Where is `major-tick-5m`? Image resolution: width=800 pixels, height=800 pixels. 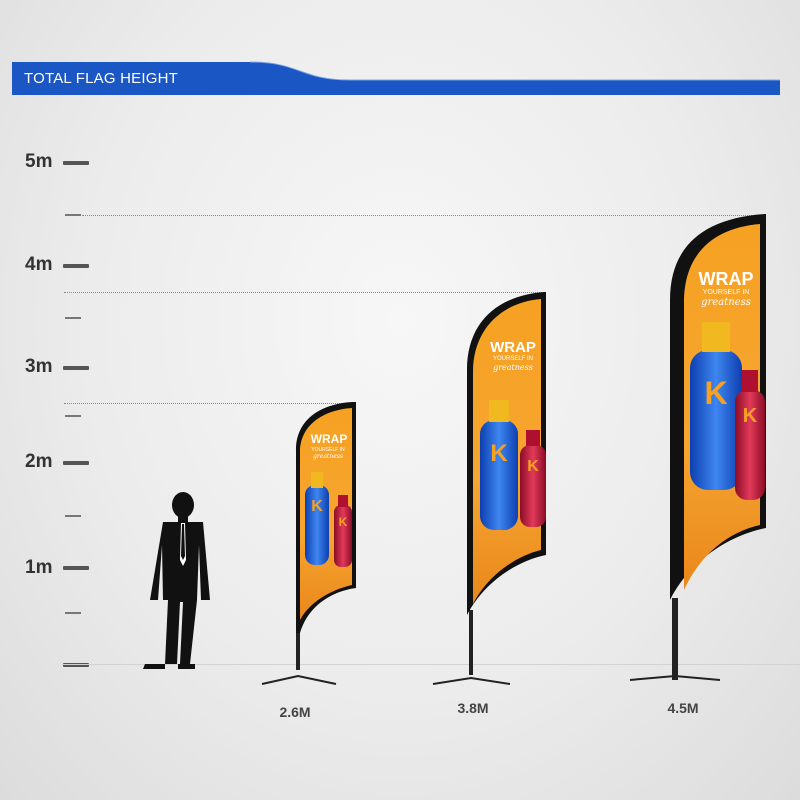
major-tick-5m is located at coordinates (76, 163).